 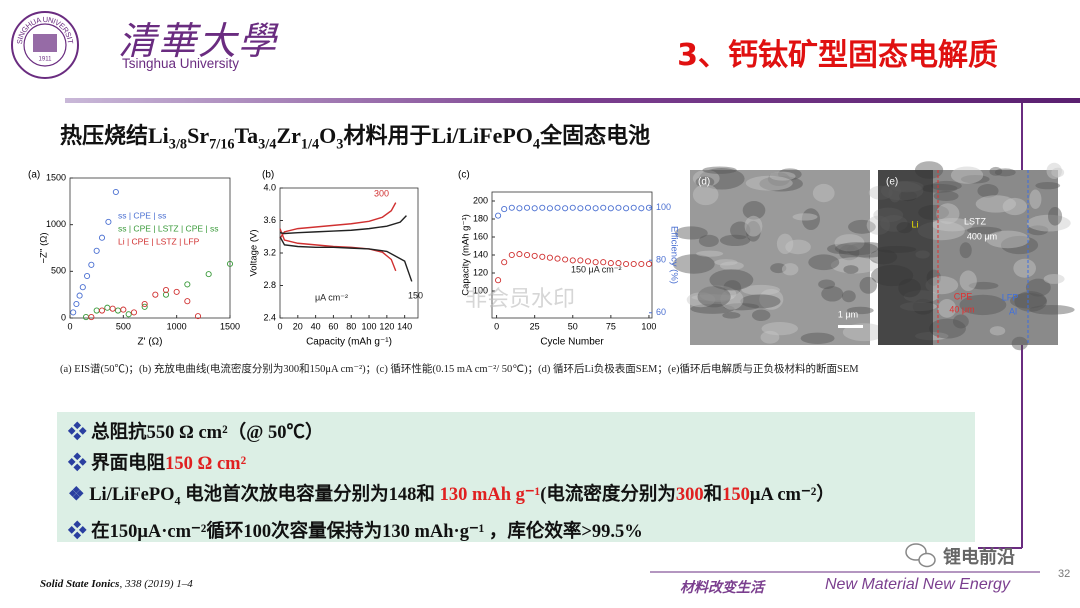 I want to click on y-axis-label: Capacity (mAh g⁻¹), so click(x=466, y=255).